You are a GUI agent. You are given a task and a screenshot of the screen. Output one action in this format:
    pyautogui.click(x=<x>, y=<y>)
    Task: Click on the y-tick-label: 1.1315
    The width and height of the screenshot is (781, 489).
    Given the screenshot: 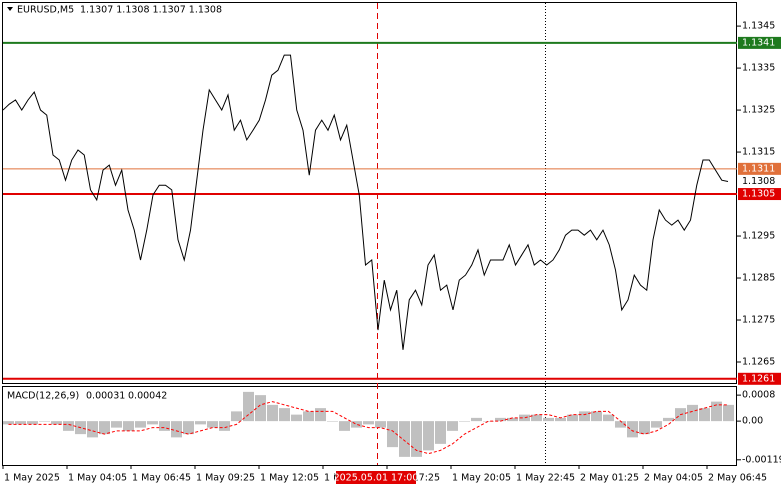 What is the action you would take?
    pyautogui.click(x=758, y=152)
    